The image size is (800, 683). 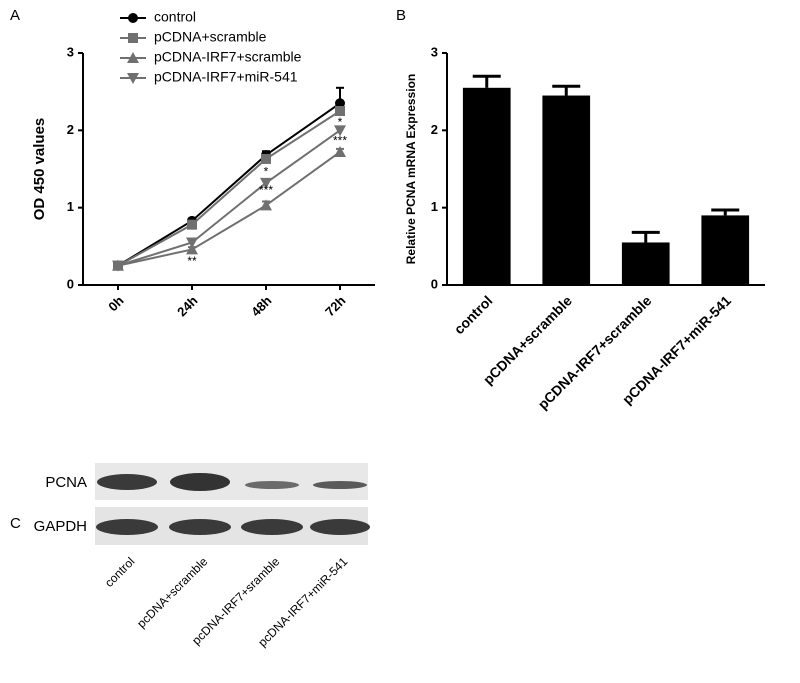 What do you see at coordinates (119, 571) in the screenshot?
I see `lane-label: control` at bounding box center [119, 571].